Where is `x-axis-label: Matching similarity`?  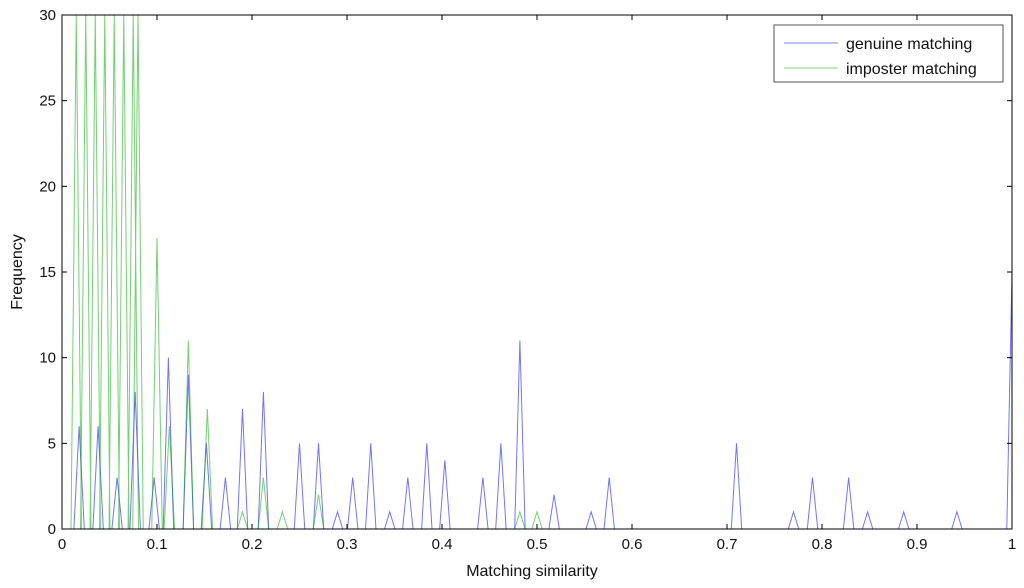
x-axis-label: Matching similarity is located at coordinates (532, 571).